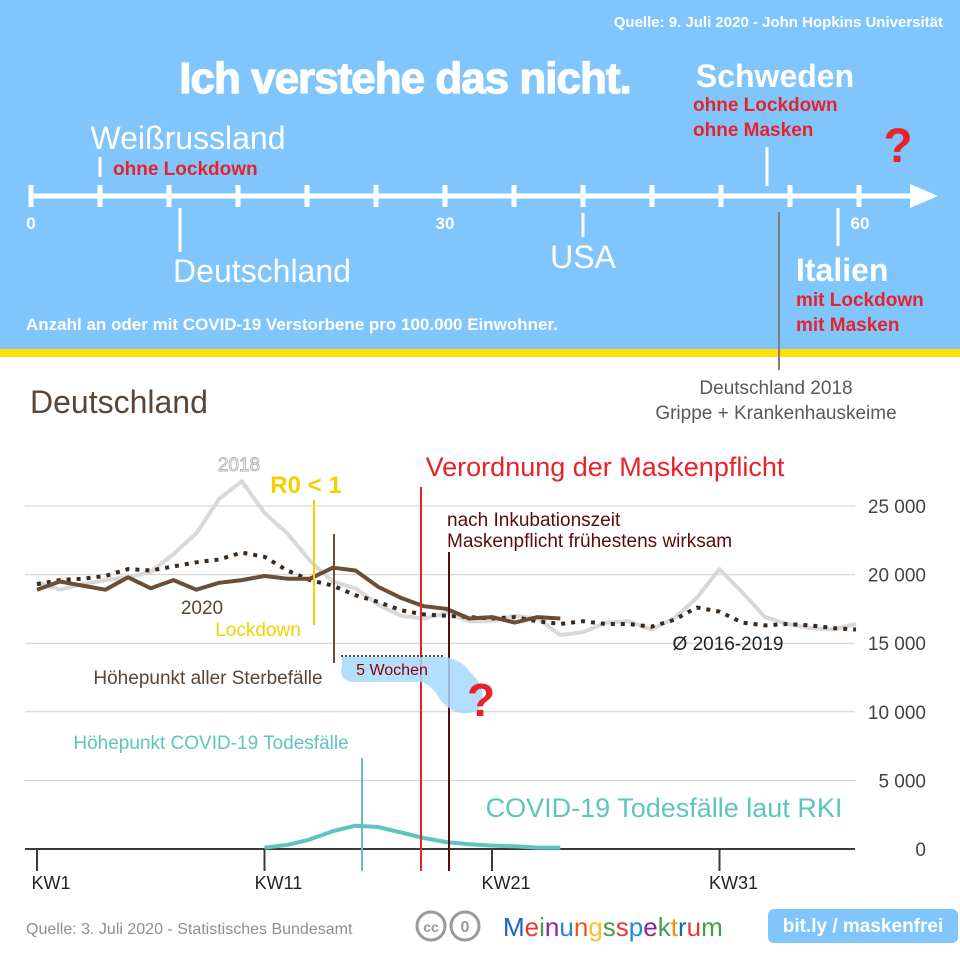  What do you see at coordinates (665, 927) in the screenshot?
I see `brand-letter: k` at bounding box center [665, 927].